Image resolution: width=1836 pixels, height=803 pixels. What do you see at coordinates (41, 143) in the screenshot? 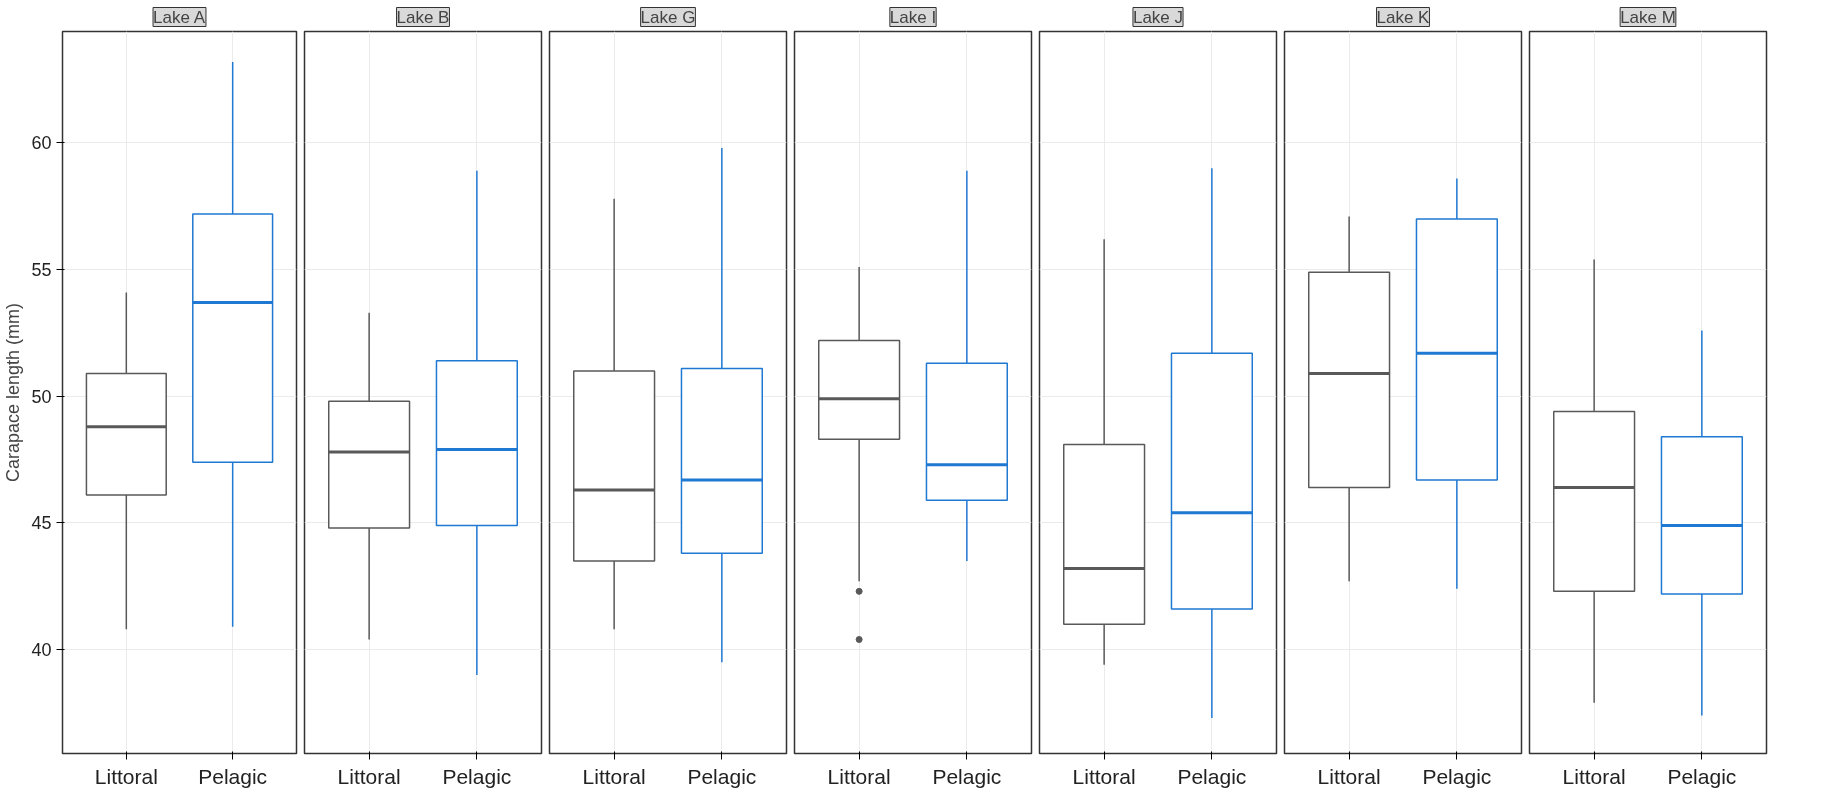
I see `y-tick-label: 60` at bounding box center [41, 143].